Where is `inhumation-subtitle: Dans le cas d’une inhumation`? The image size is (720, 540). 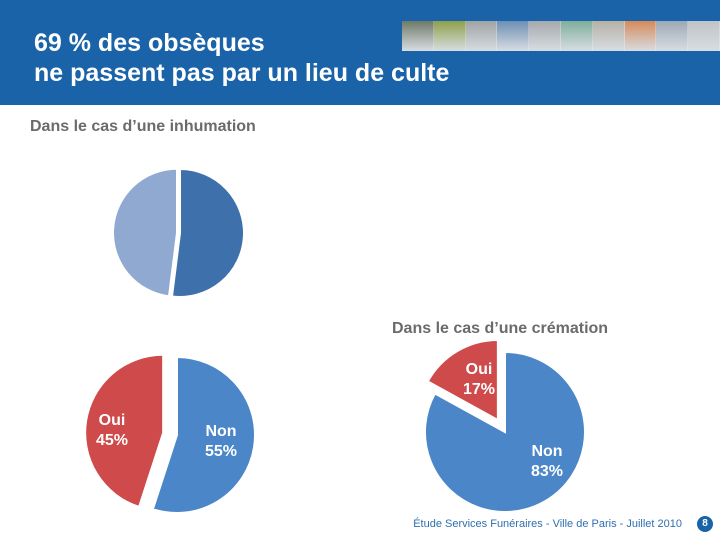
inhumation-subtitle: Dans le cas d’une inhumation is located at coordinates (143, 126).